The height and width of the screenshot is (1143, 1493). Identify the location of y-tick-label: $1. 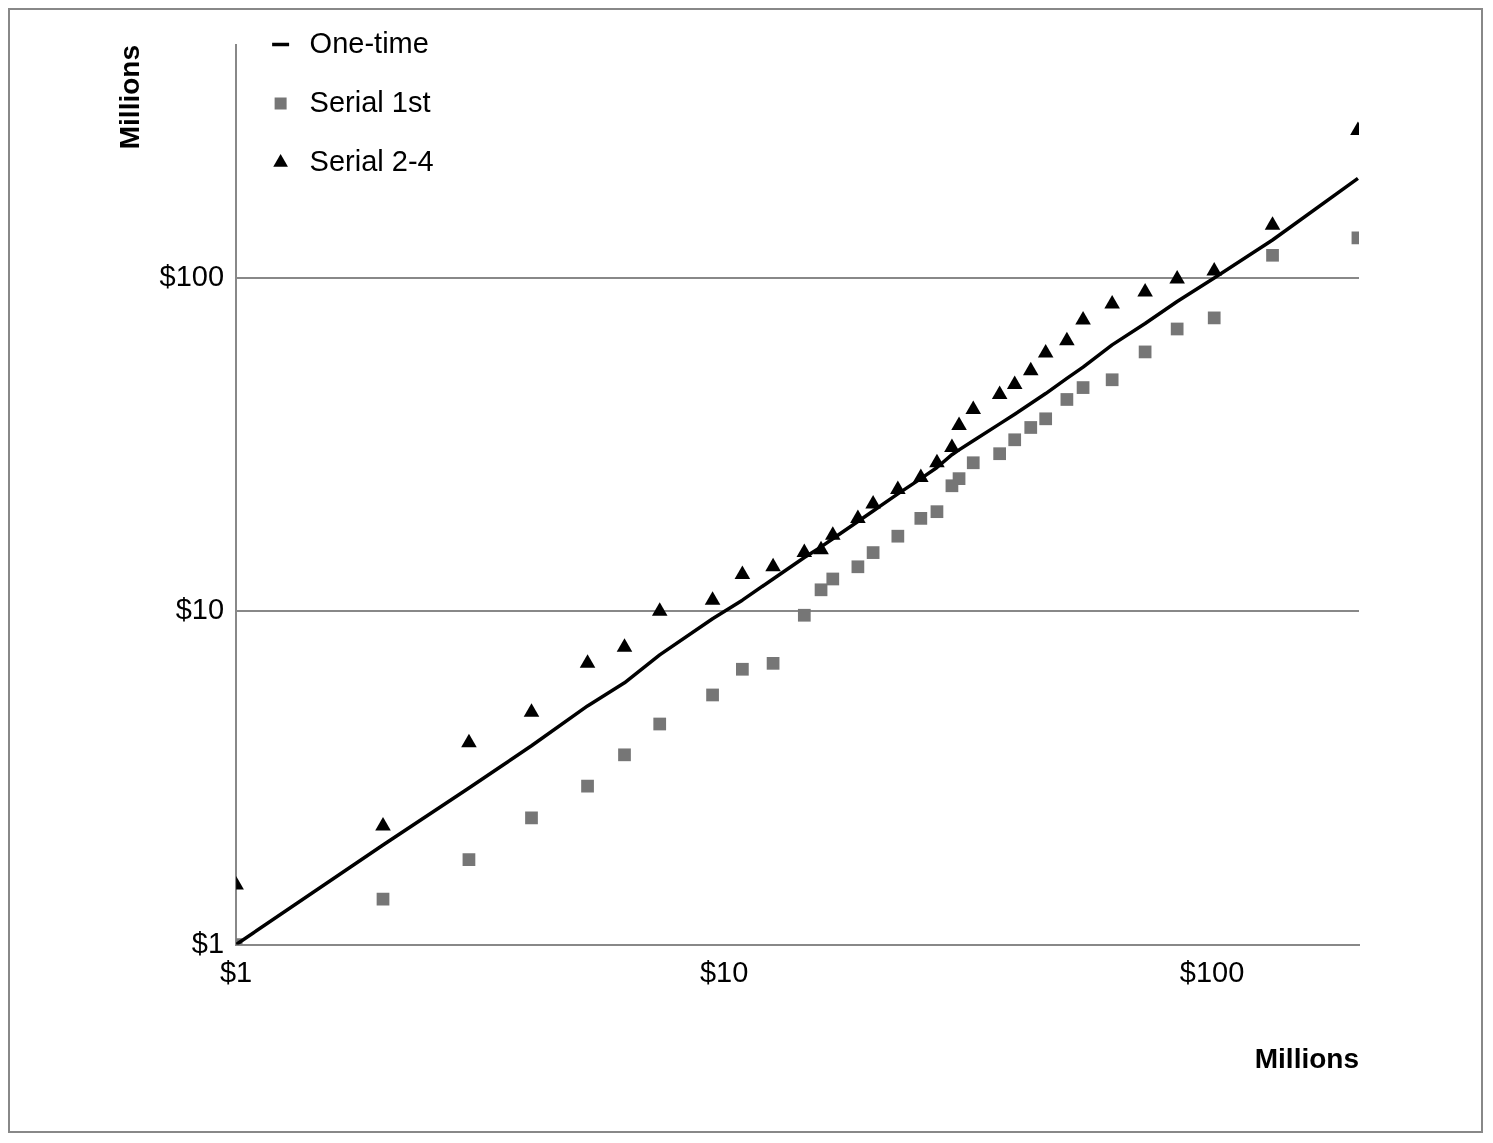
(208, 942).